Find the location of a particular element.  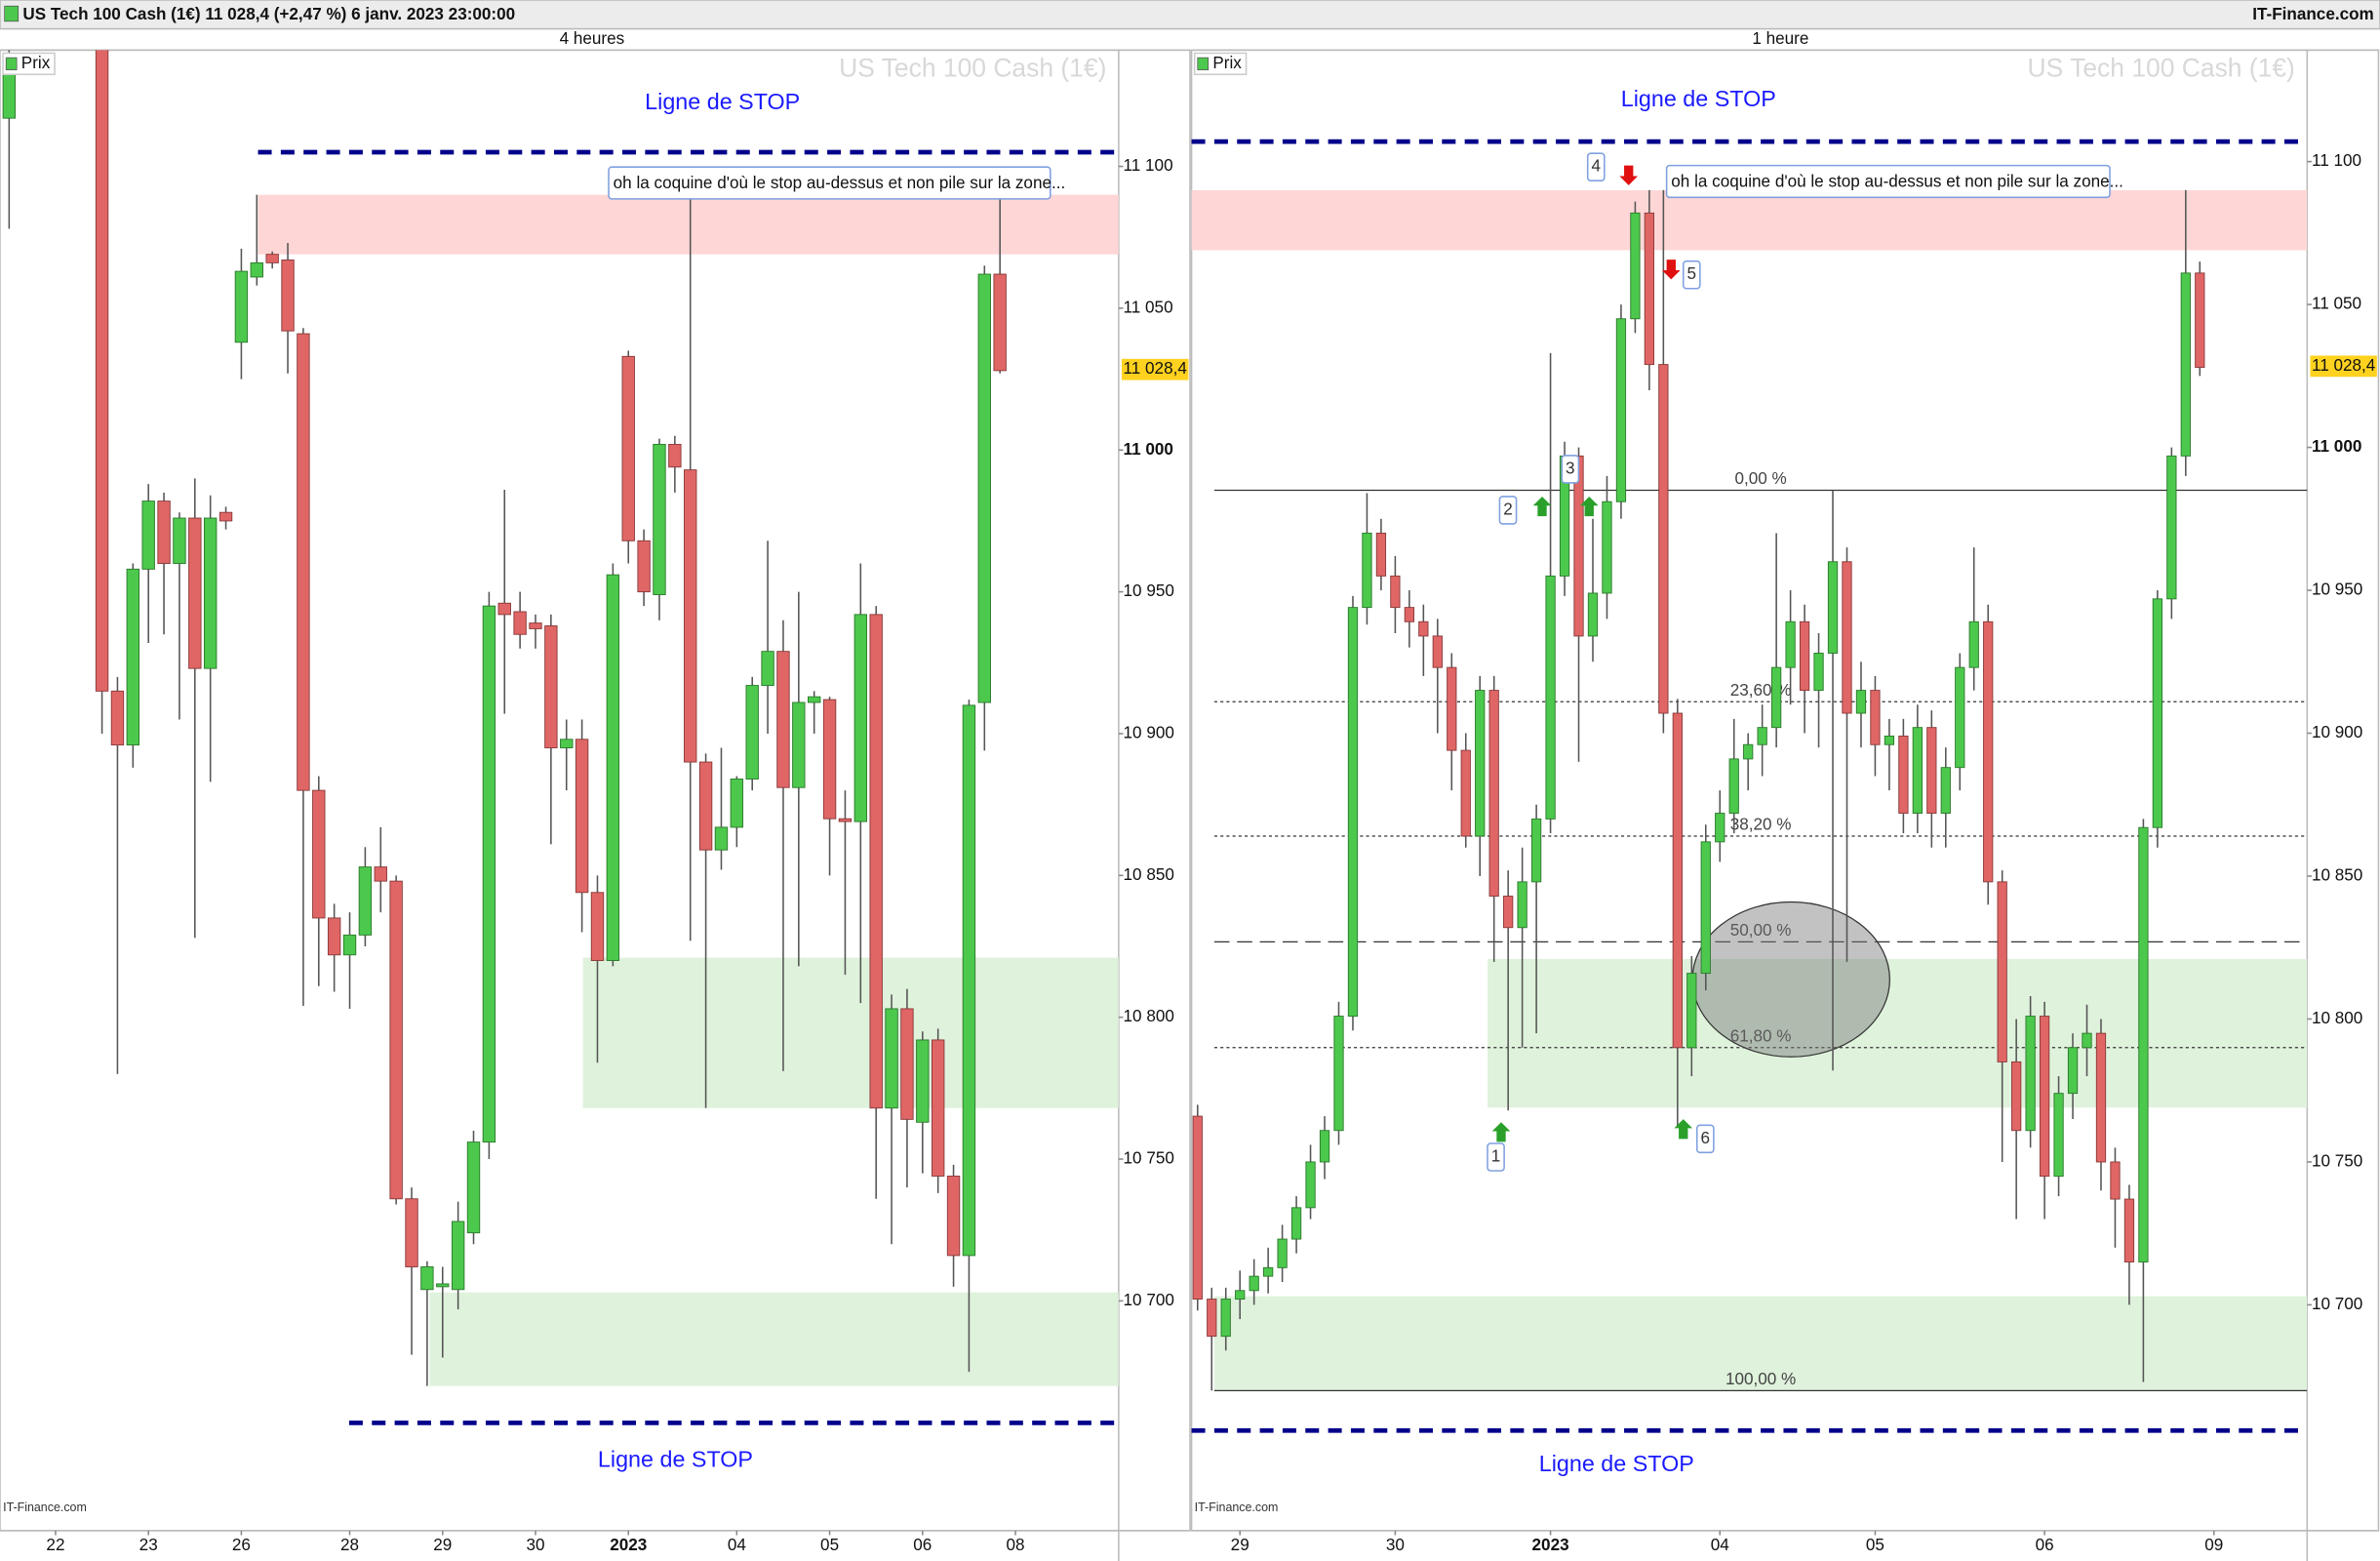

highlight-ellipse is located at coordinates (1790, 979).